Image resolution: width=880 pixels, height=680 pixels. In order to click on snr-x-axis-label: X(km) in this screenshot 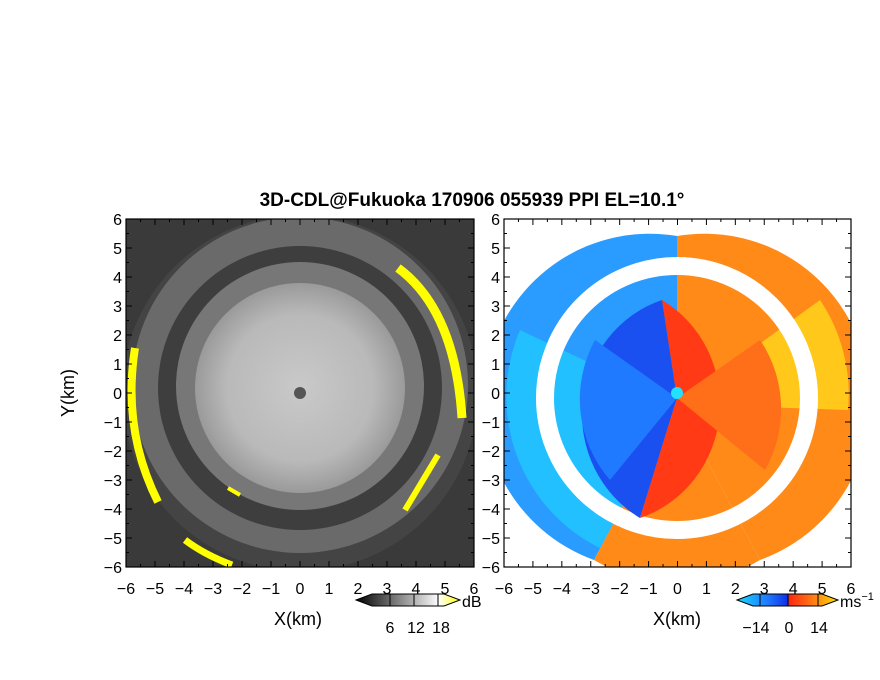, I will do `click(298, 619)`.